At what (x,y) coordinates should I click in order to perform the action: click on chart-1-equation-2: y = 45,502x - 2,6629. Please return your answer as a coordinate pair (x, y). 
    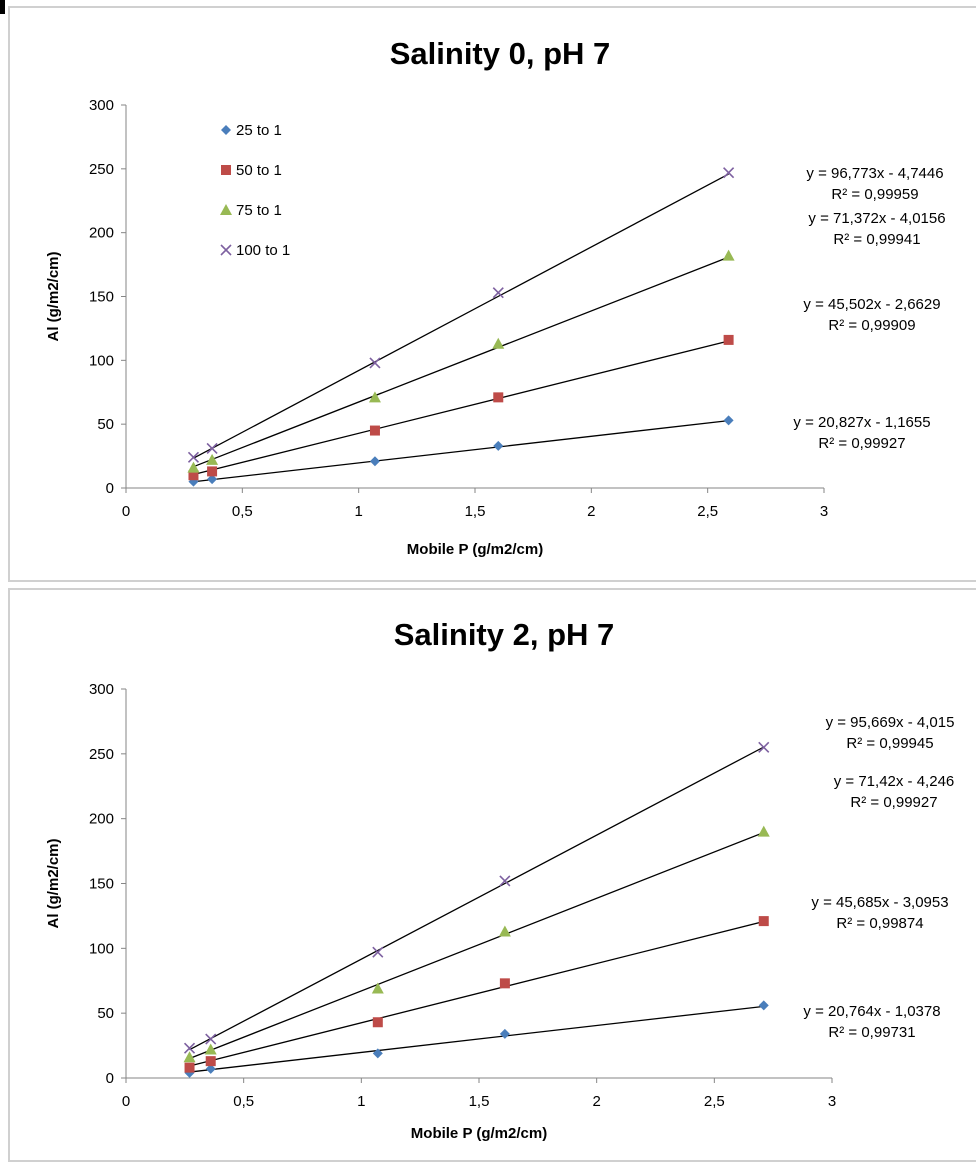
    Looking at the image, I should click on (871, 304).